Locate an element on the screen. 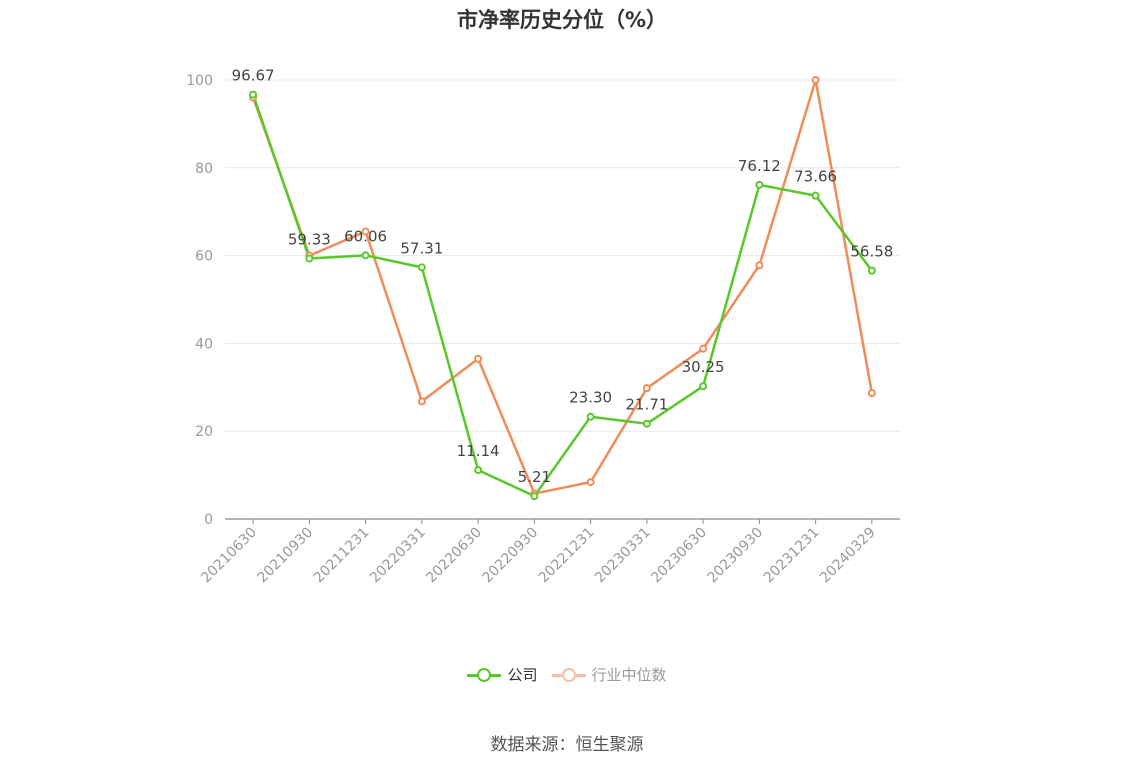 The width and height of the screenshot is (1134, 766). legend-company-label: 公司 is located at coordinates (522, 675).